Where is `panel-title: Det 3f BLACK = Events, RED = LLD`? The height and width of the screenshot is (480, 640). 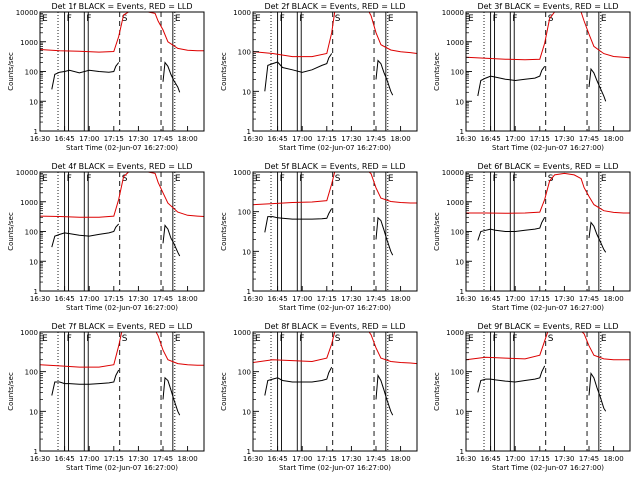
panel-title: Det 3f BLACK = Events, RED = LLD is located at coordinates (547, 6).